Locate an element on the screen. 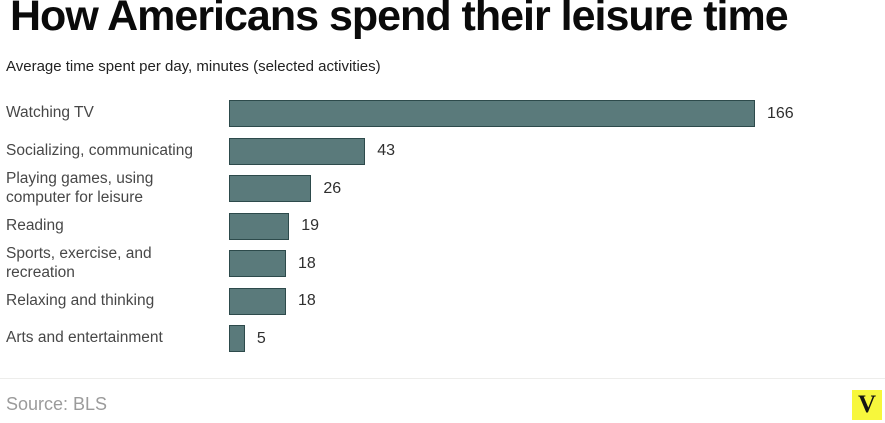 The height and width of the screenshot is (423, 885). category-label: Relaxing and thinking is located at coordinates (80, 300).